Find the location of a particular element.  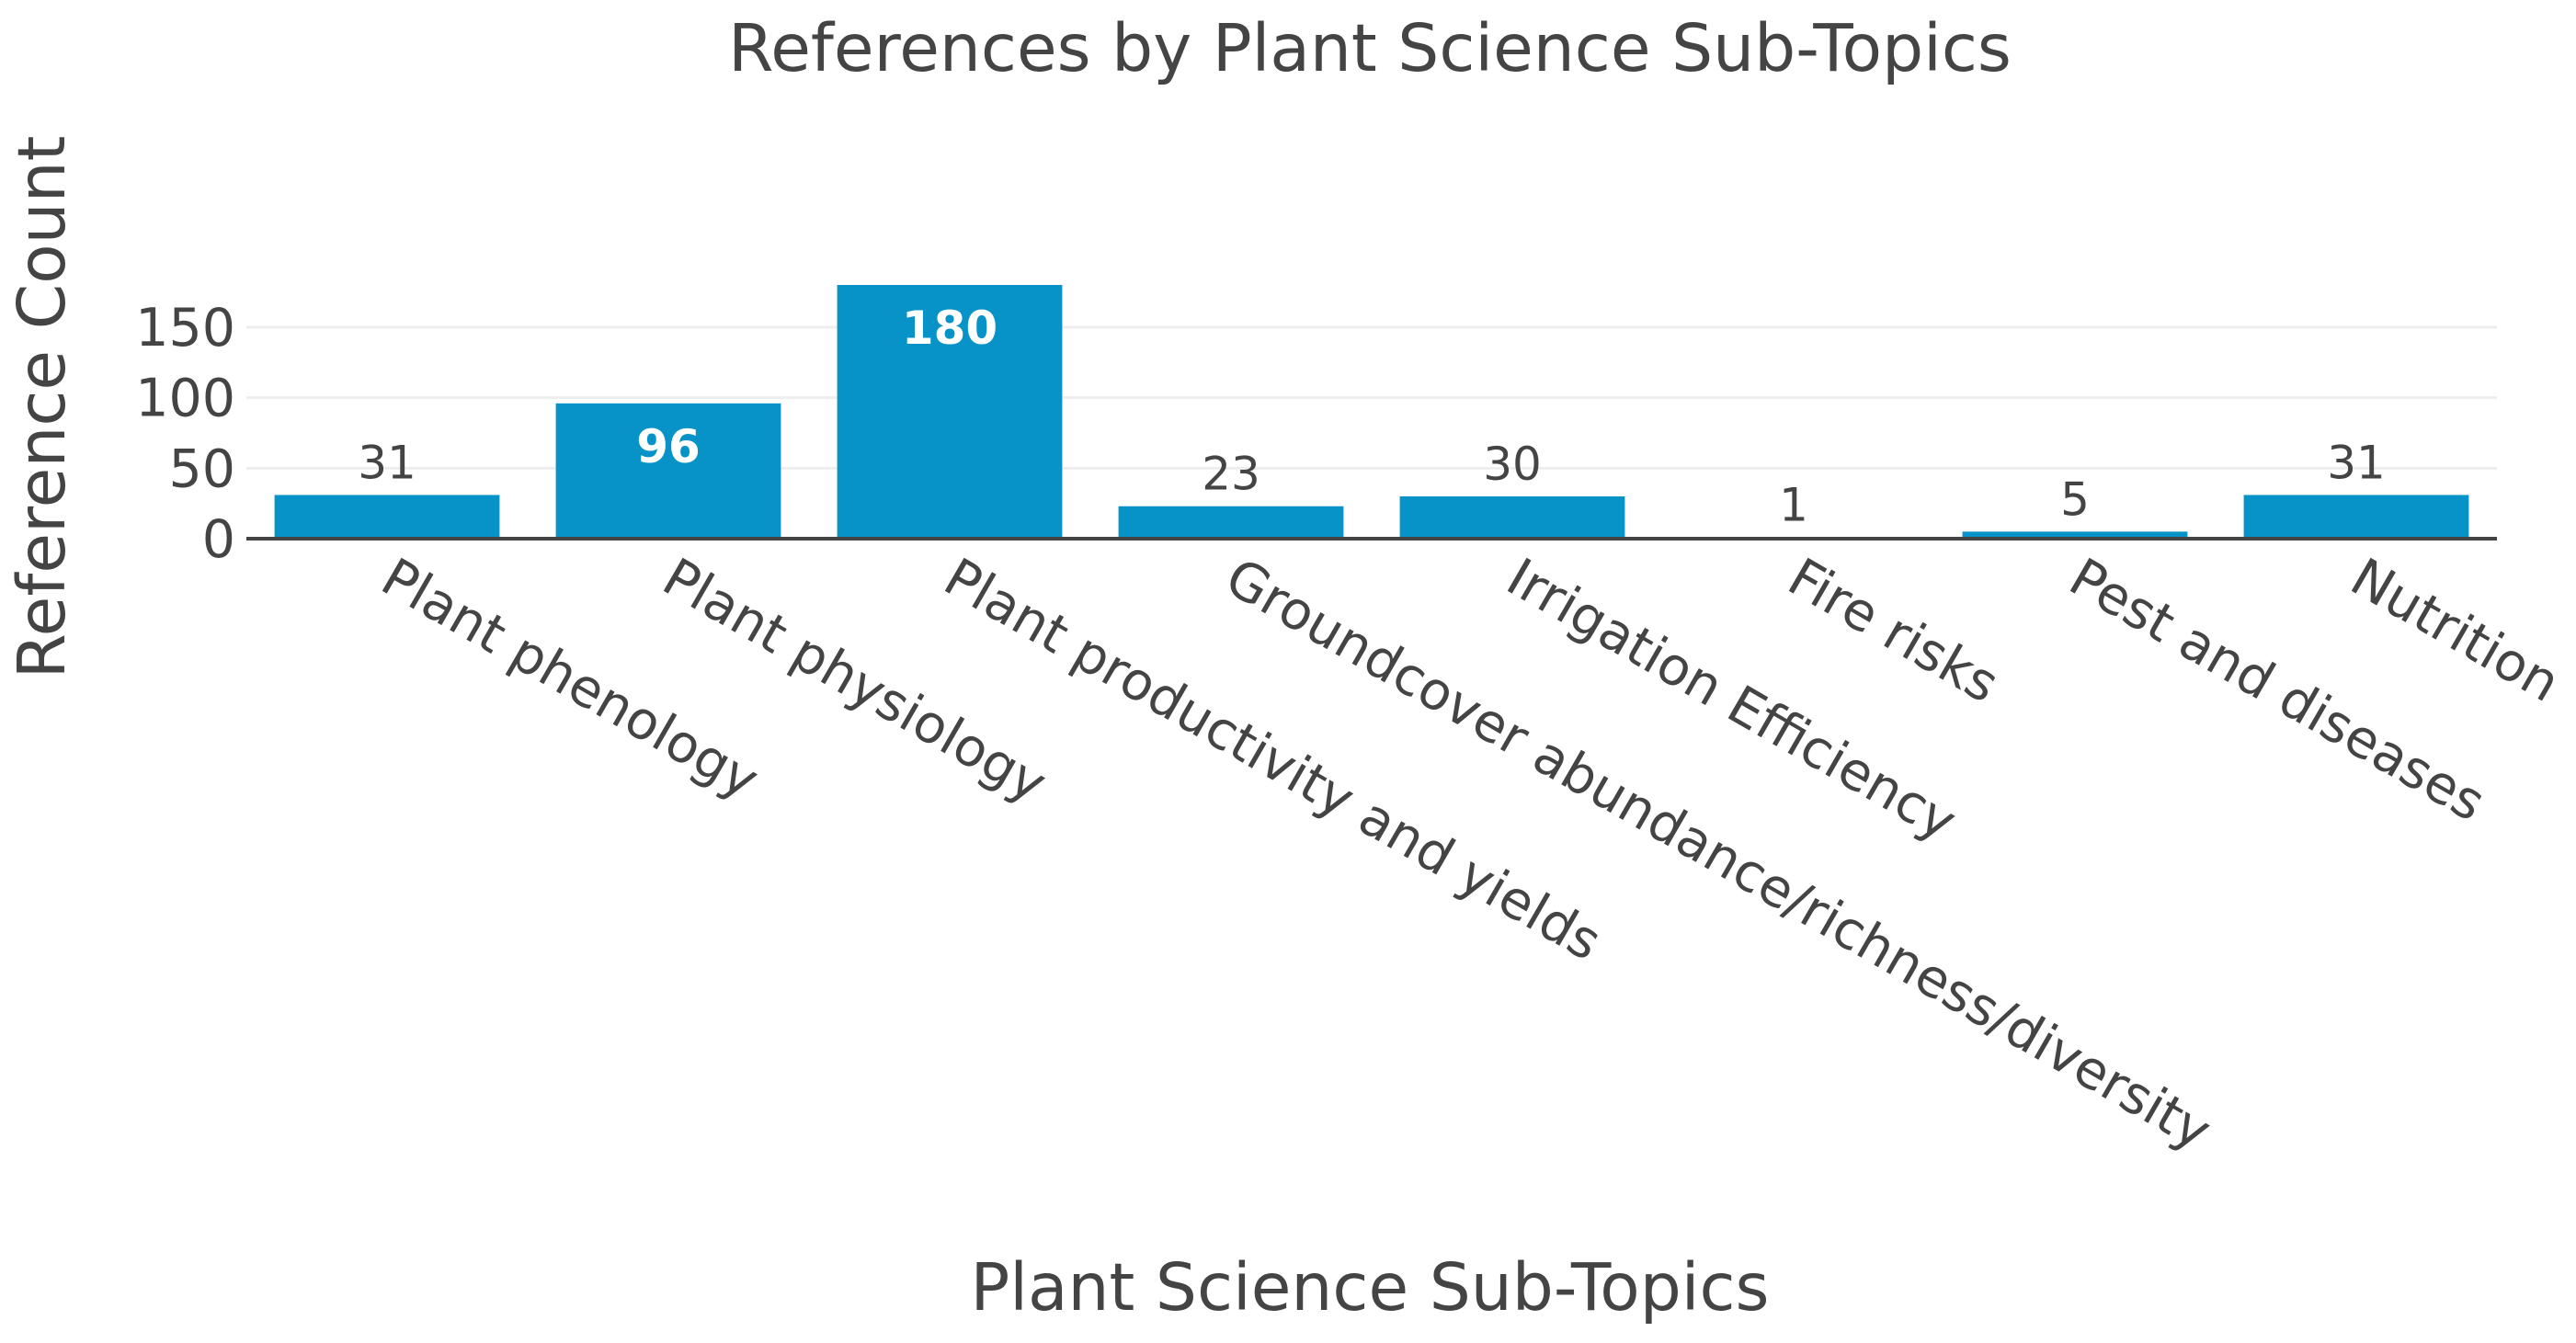

bar-value-labels: 31 96 180 23 30 1 5 31 is located at coordinates (1372, 416).